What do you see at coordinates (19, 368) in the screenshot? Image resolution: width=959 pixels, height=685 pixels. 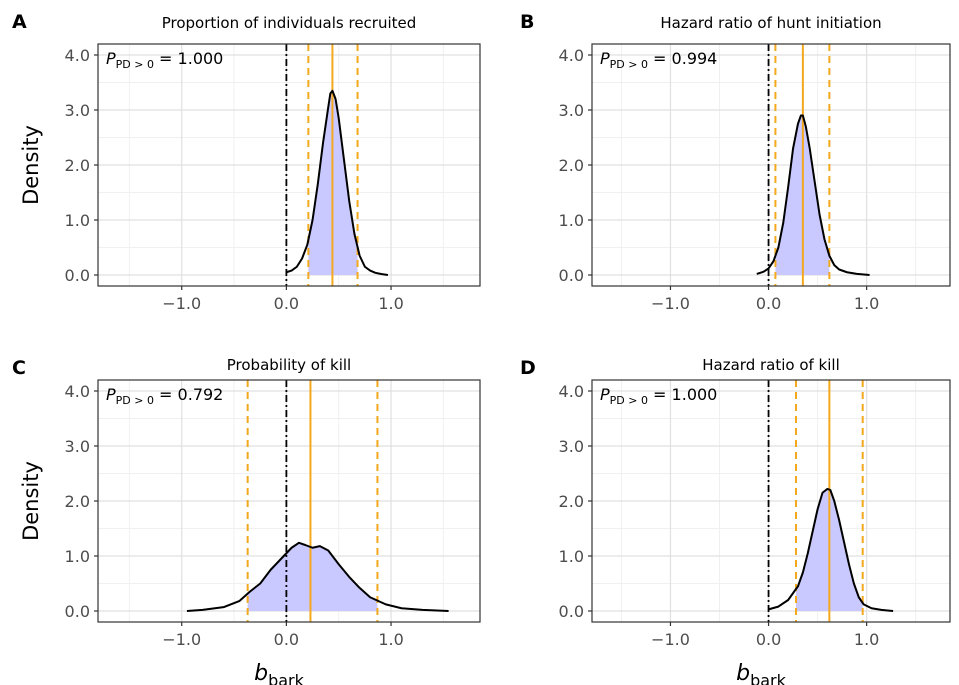 I see `panel-tag: C` at bounding box center [19, 368].